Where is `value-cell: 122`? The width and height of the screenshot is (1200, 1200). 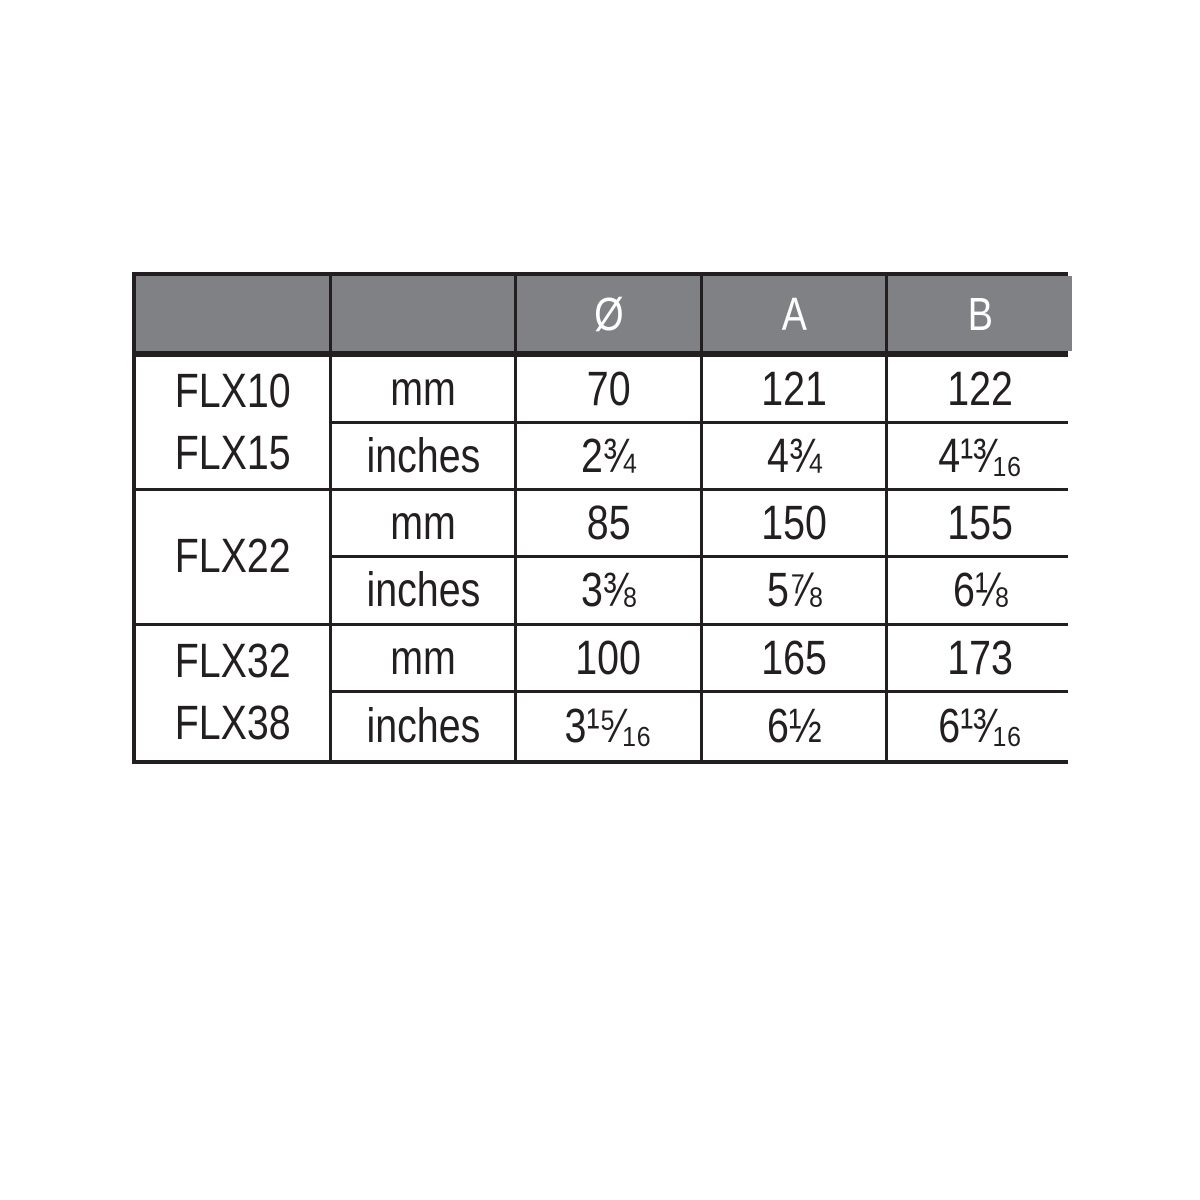
value-cell: 122 is located at coordinates (980, 389).